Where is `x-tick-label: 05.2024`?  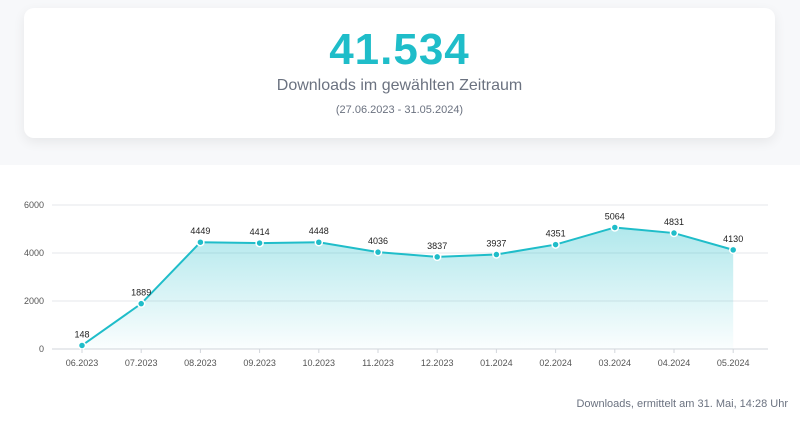
x-tick-label: 05.2024 is located at coordinates (733, 363).